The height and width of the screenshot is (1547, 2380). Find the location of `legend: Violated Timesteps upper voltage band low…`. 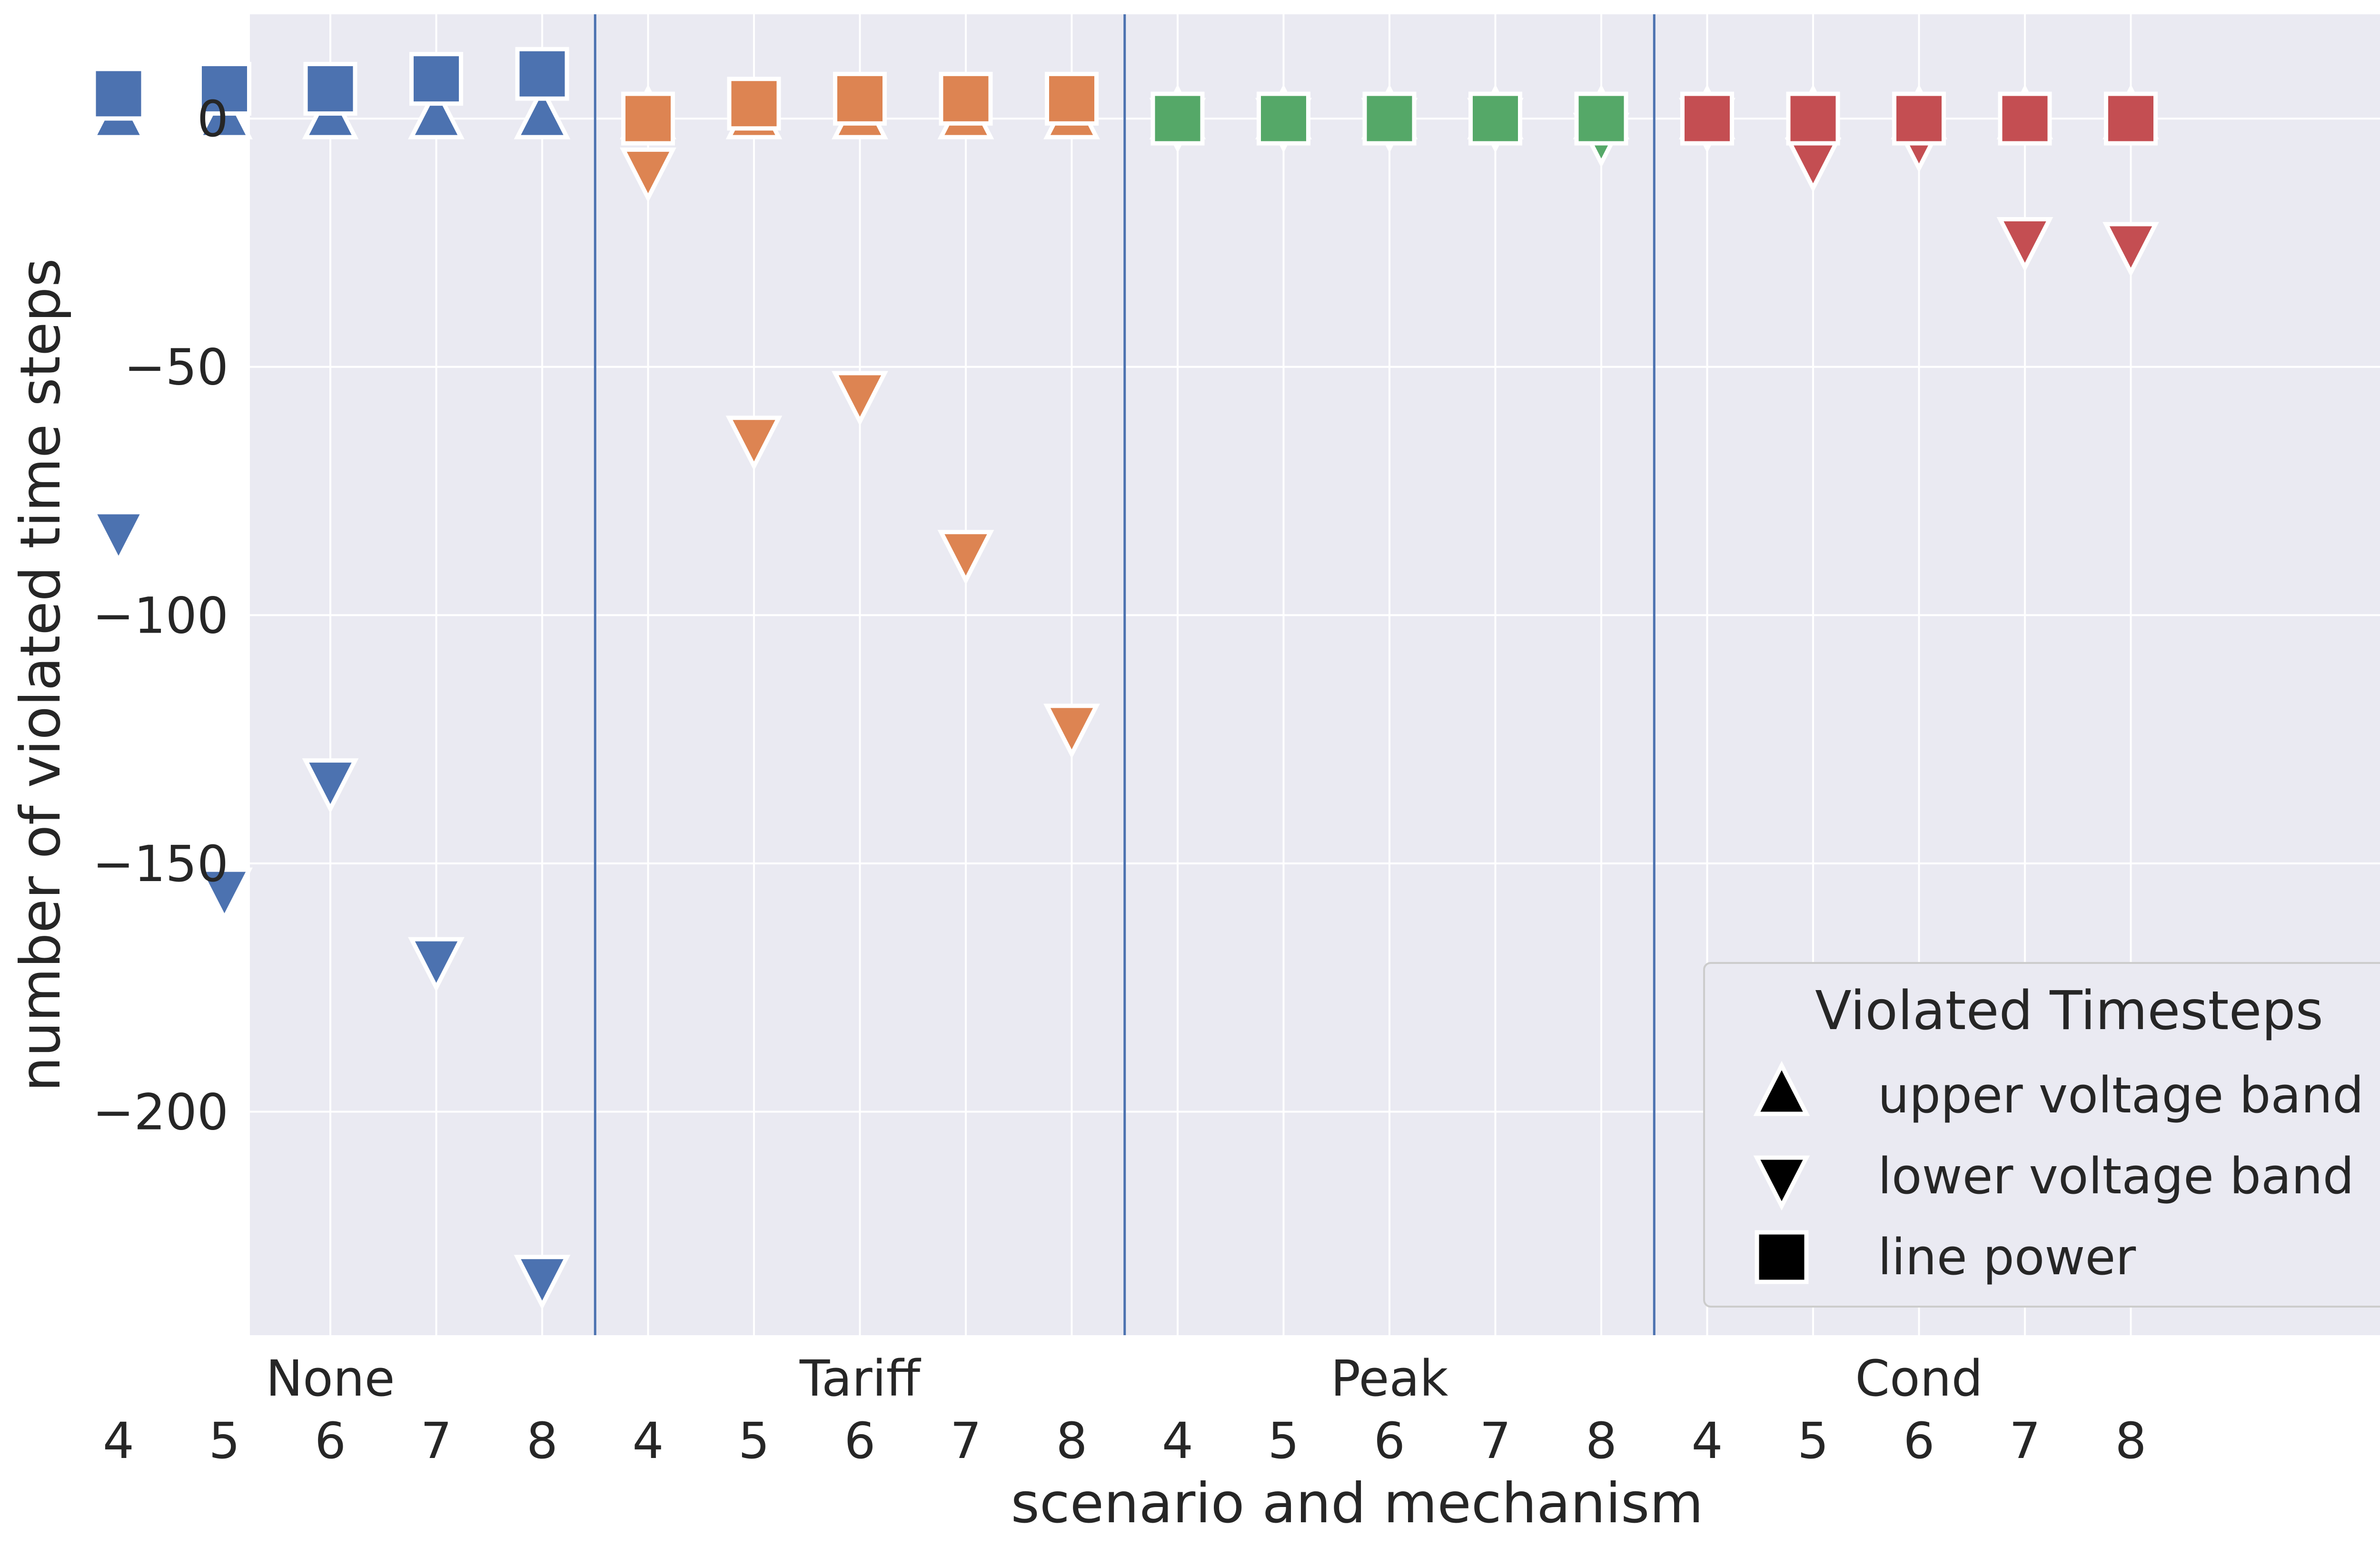

legend: Violated Timesteps upper voltage band low… is located at coordinates (2042, 1135).